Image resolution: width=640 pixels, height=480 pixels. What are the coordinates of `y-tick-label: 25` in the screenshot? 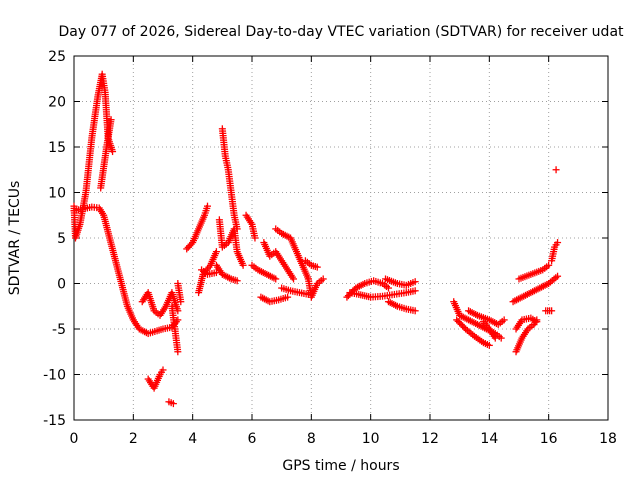 It's located at (57, 57).